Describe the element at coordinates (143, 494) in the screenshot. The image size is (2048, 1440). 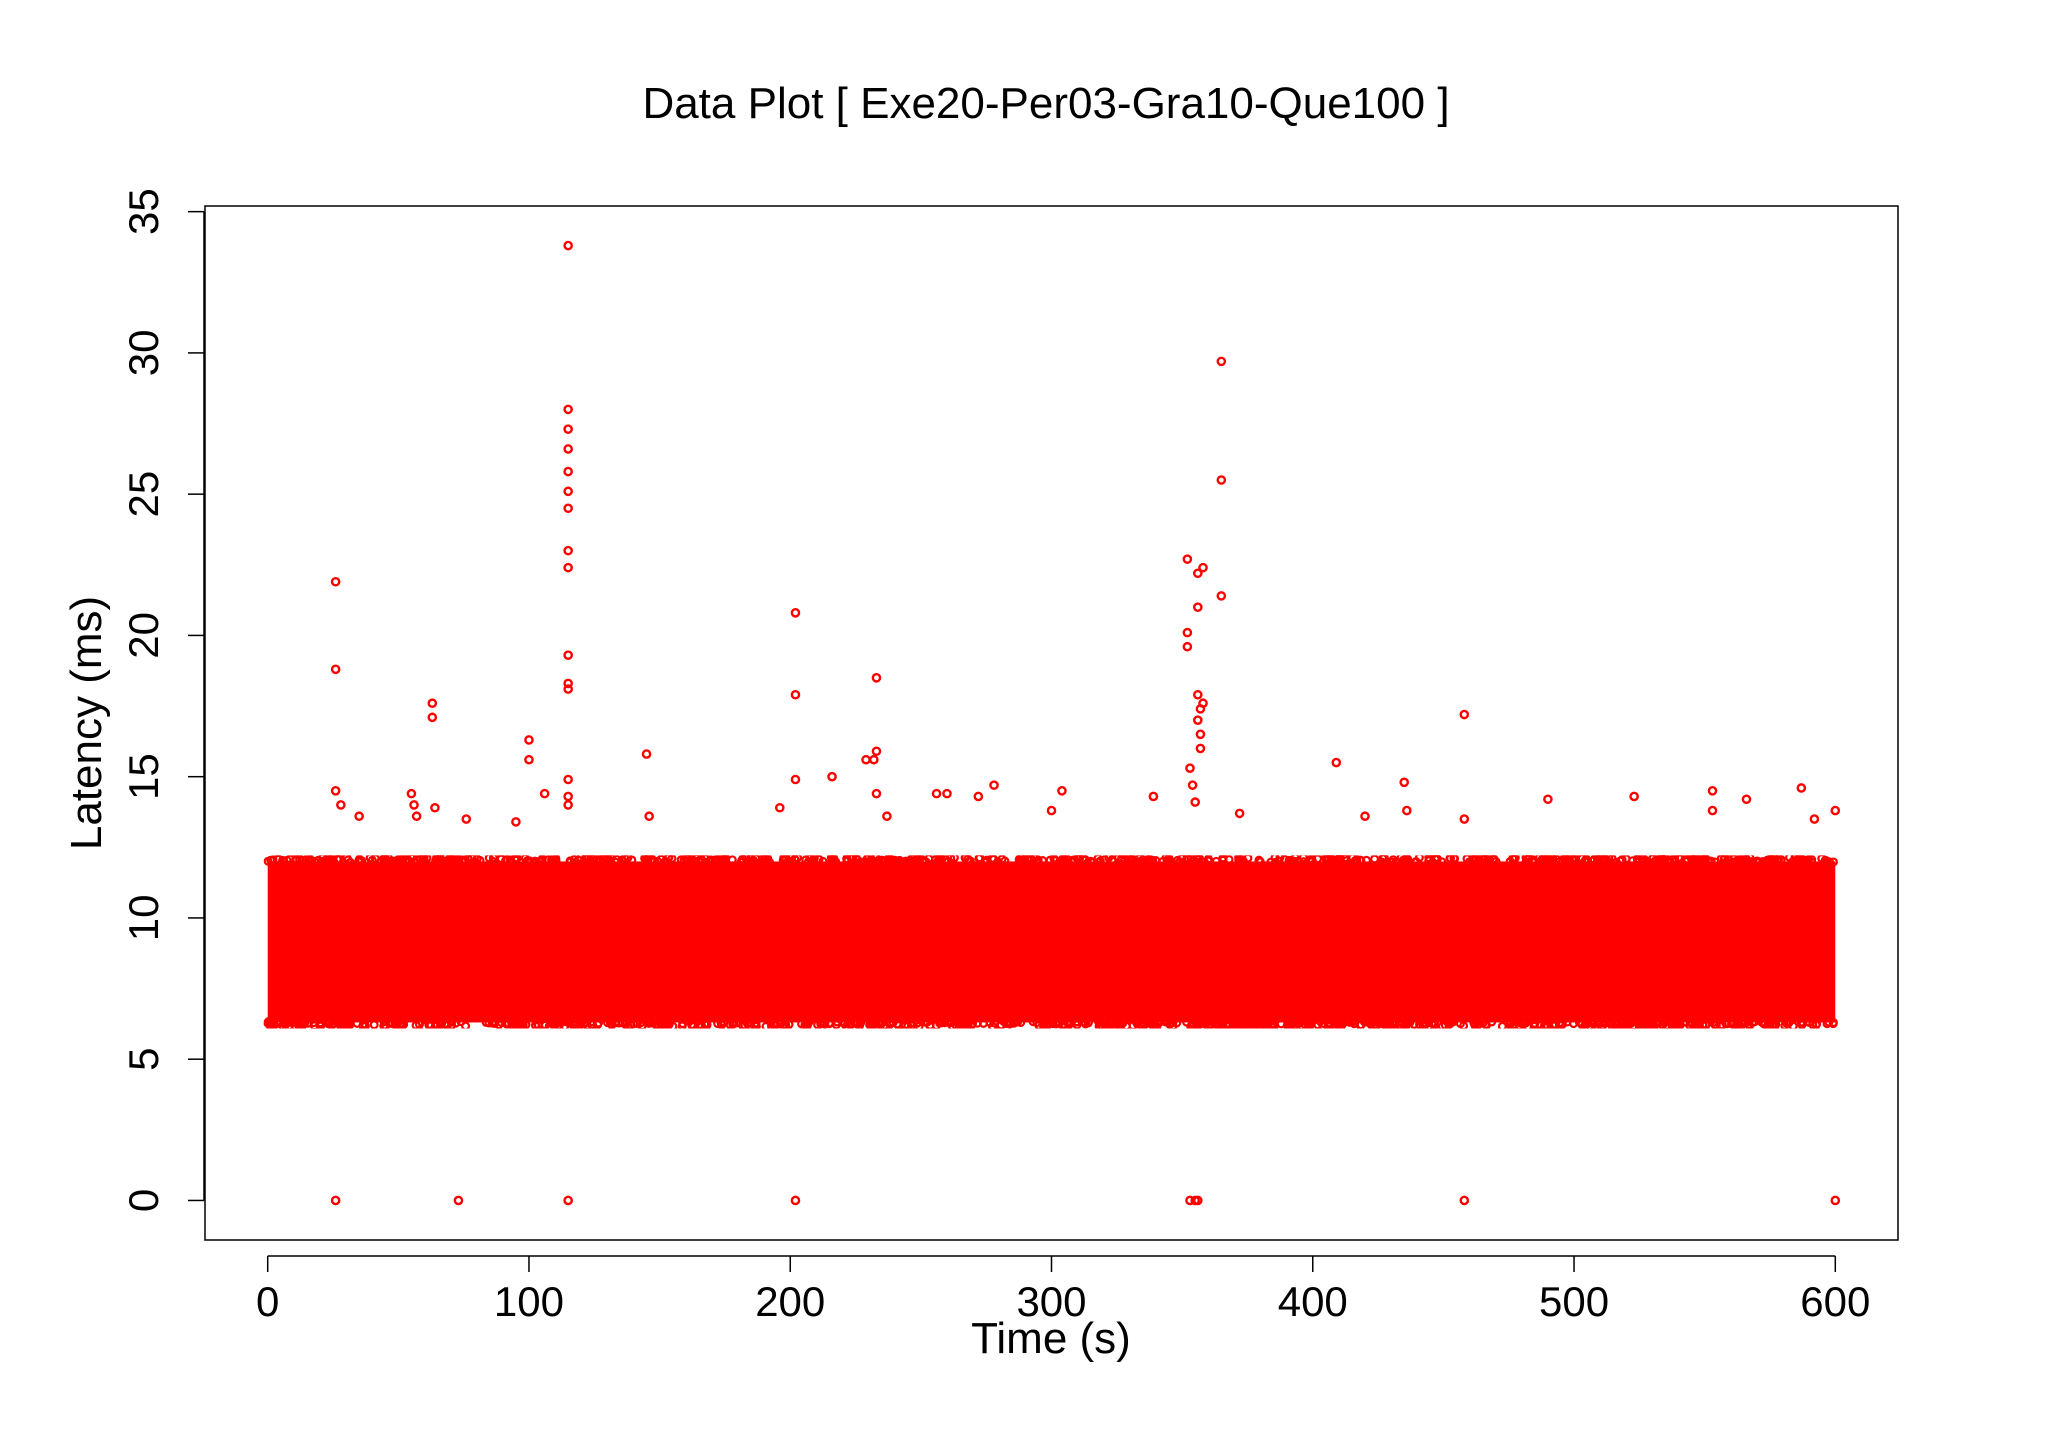
I see `y-tick-label: 25` at that location.